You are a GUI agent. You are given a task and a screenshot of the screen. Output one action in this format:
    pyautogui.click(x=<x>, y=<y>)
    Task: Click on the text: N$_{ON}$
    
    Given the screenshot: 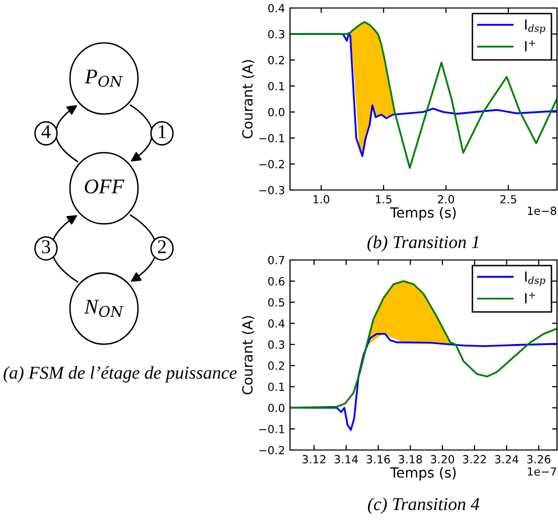 What is the action you would take?
    pyautogui.click(x=104, y=308)
    